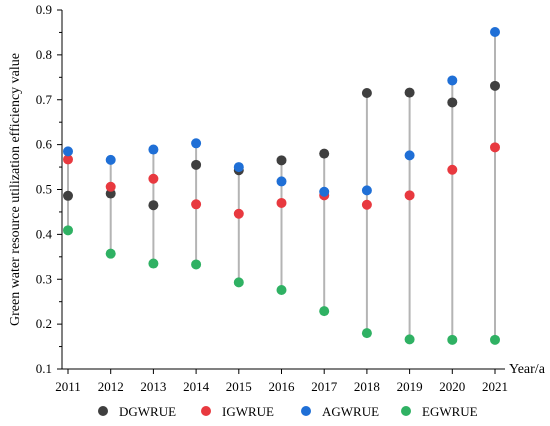  What do you see at coordinates (68, 386) in the screenshot?
I see `x-tick-label: 2011` at bounding box center [68, 386].